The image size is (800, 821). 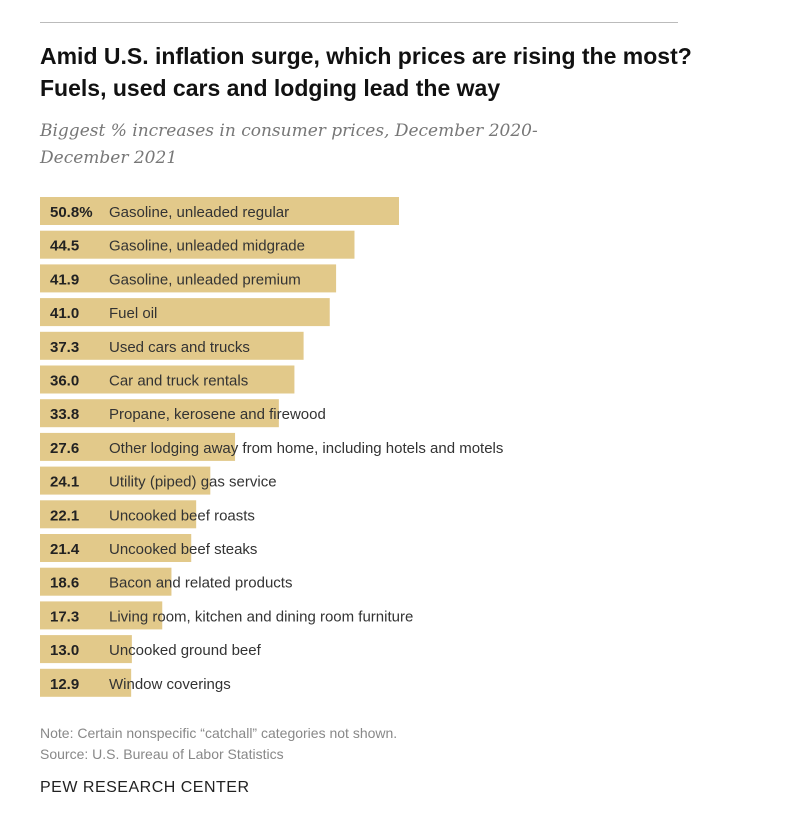 What do you see at coordinates (178, 381) in the screenshot?
I see `category-label: Car and truck rentals` at bounding box center [178, 381].